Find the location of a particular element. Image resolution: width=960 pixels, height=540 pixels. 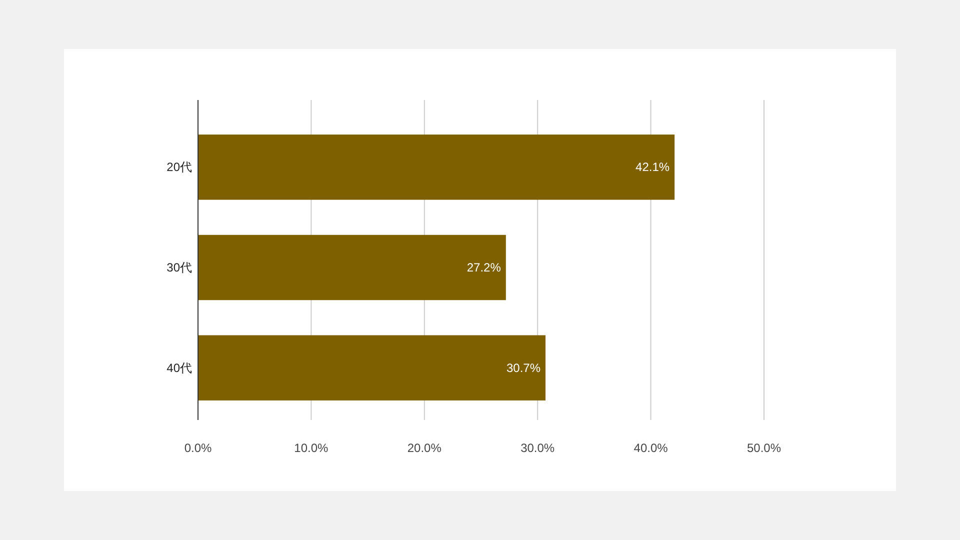

y-tick-label: 40代 is located at coordinates (179, 367).